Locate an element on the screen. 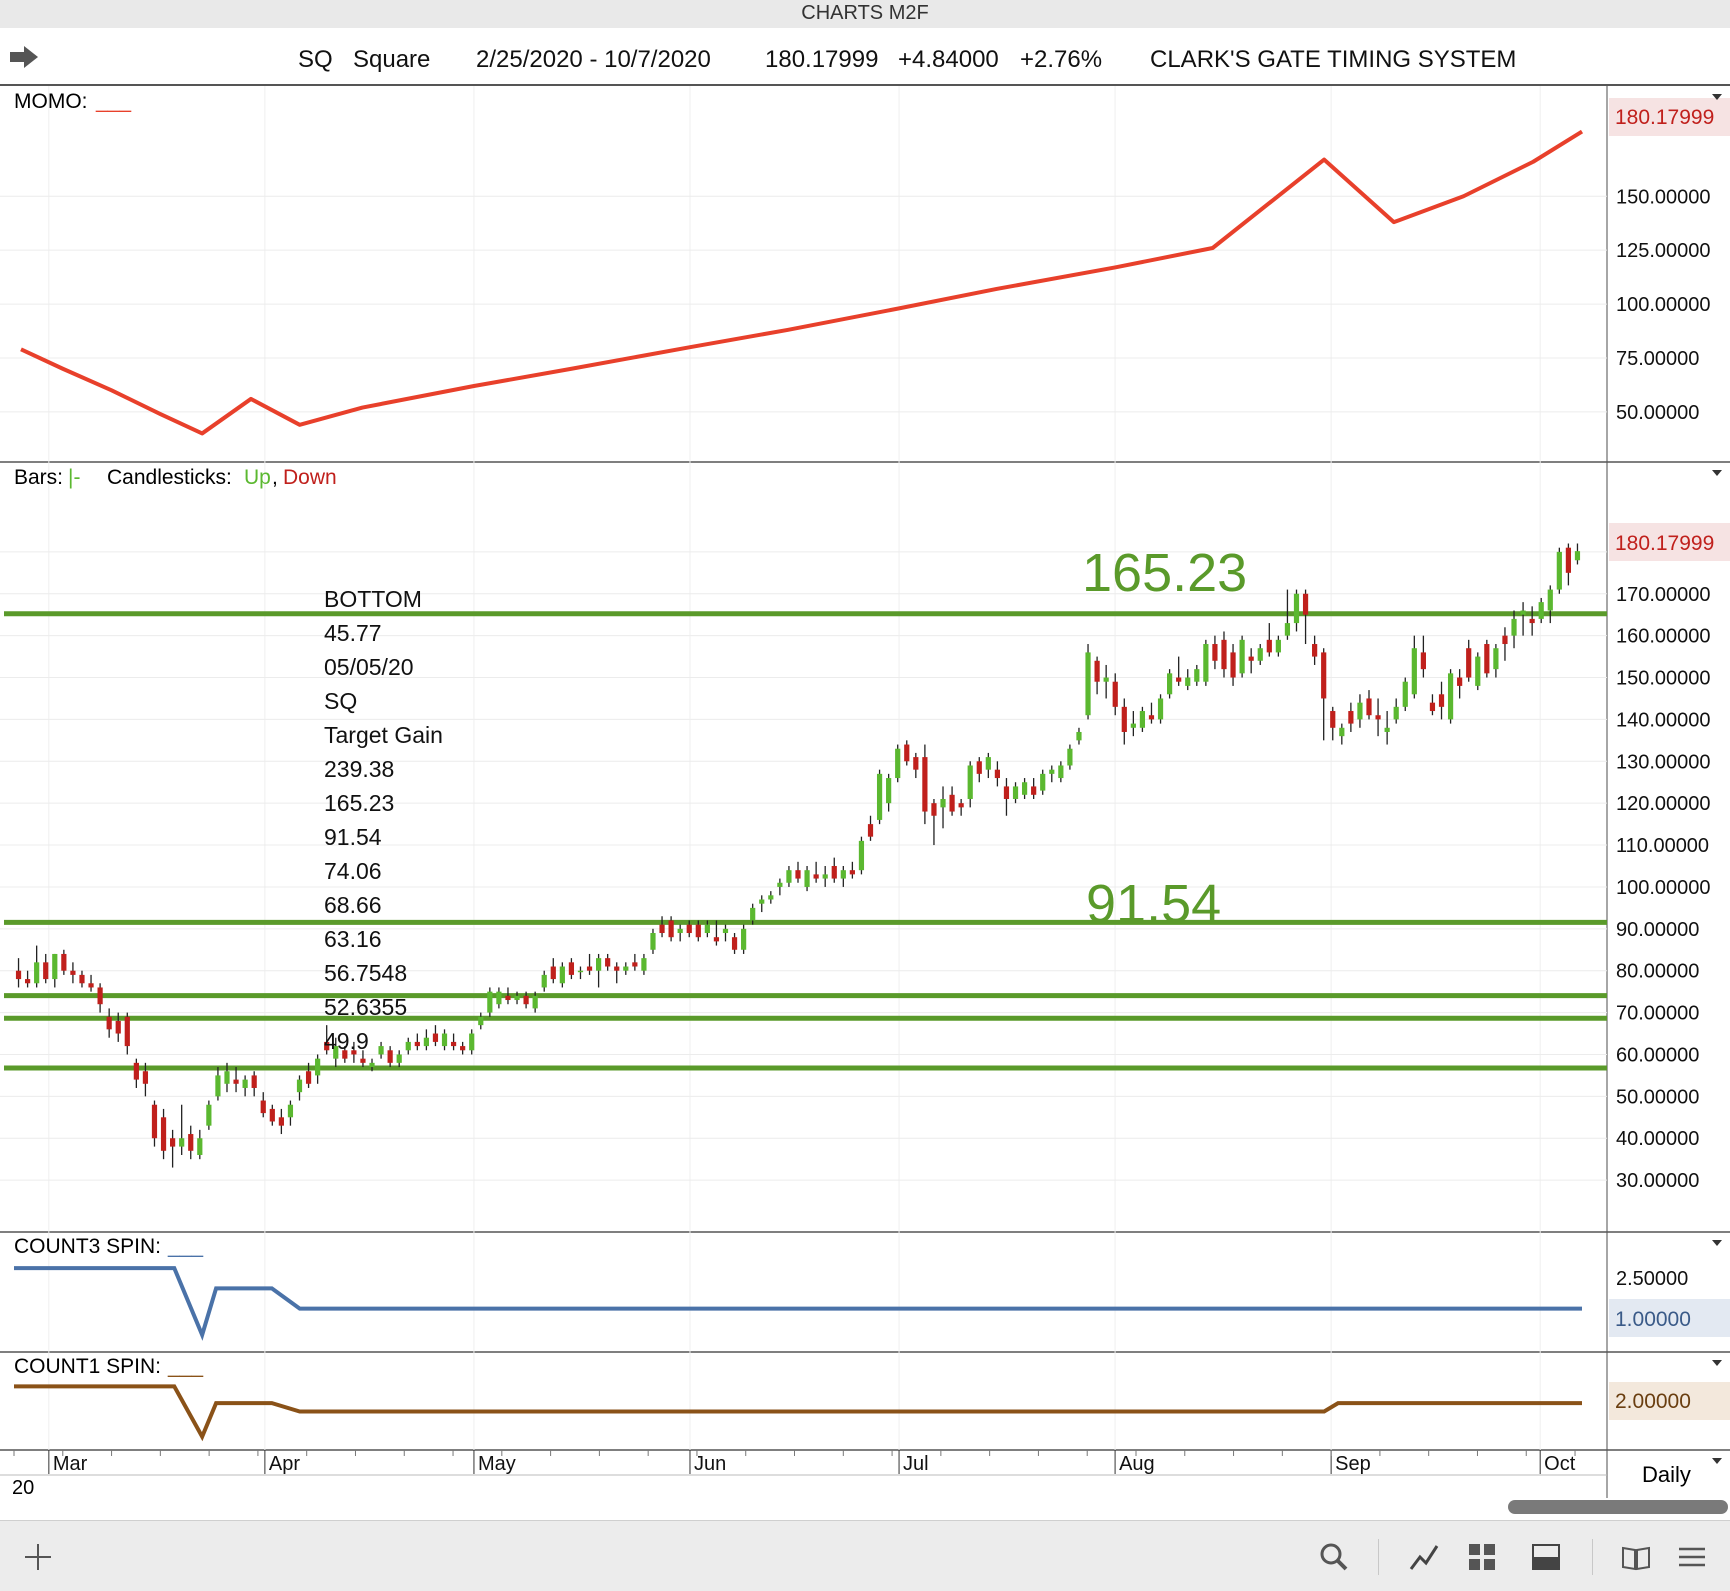 This screenshot has width=1730, height=1591. plus-icon is located at coordinates (38, 1557).